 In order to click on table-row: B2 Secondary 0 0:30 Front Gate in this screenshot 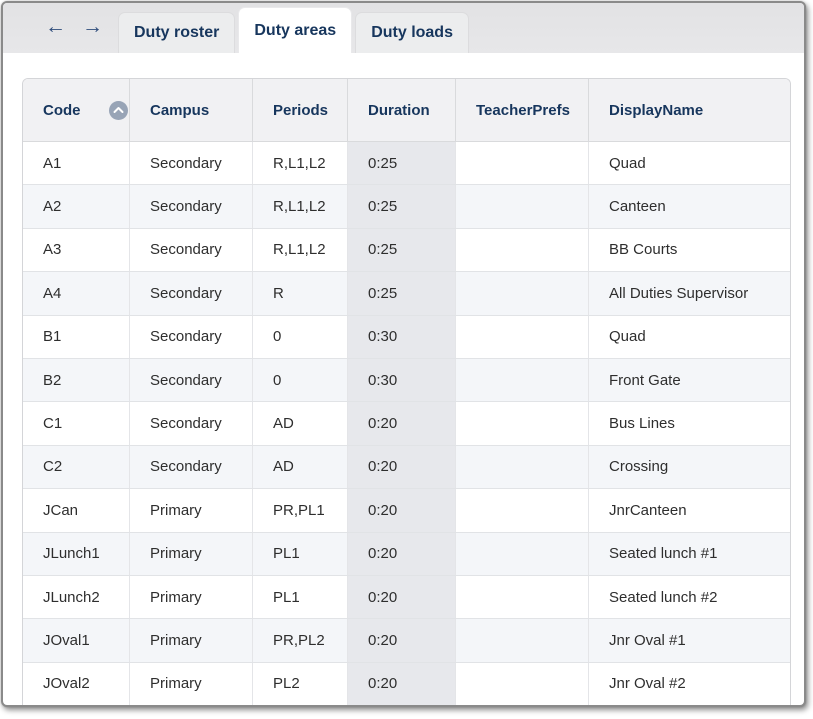, I will do `click(406, 380)`.